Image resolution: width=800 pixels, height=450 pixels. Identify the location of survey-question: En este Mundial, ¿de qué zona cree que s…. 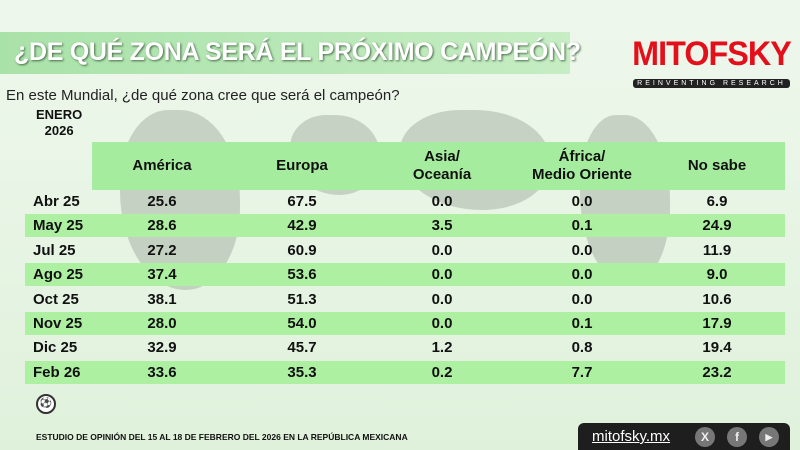
(203, 95).